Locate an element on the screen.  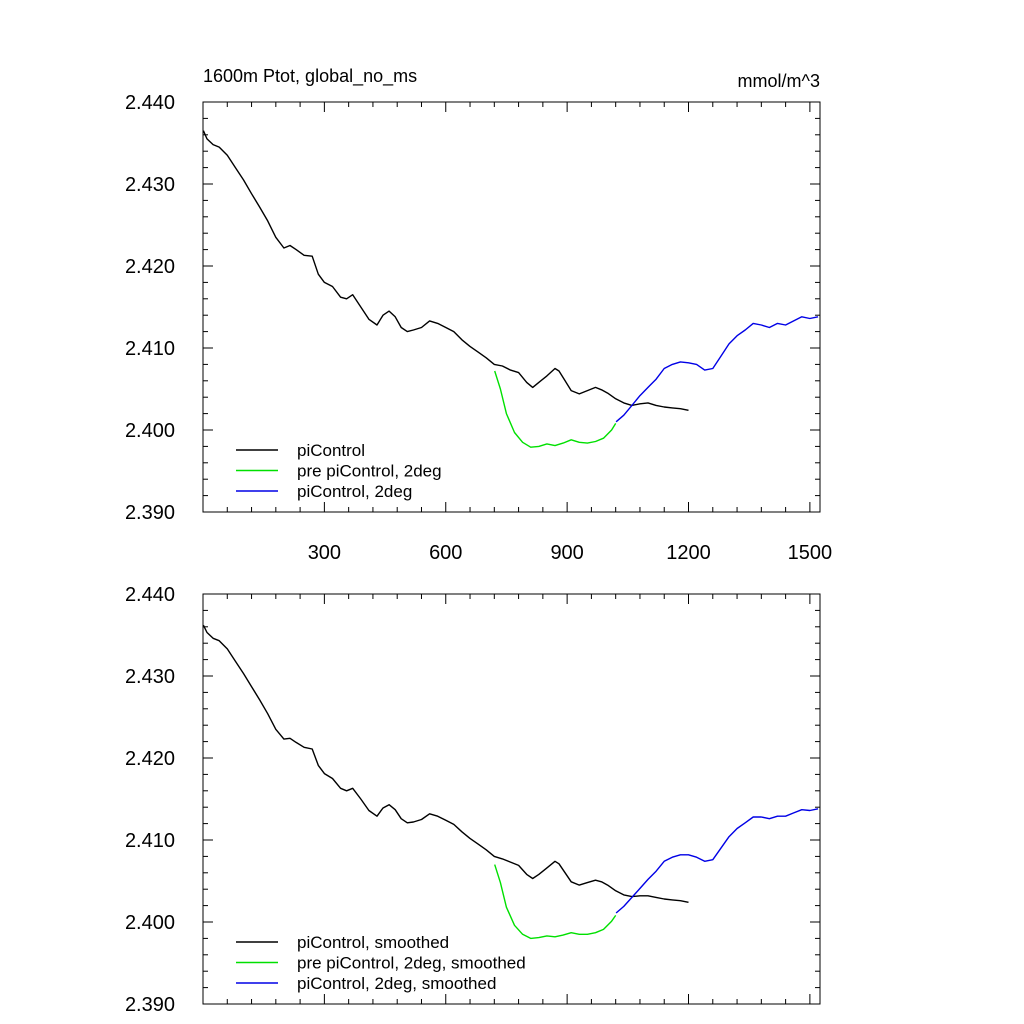
units-label: mmol/m^3 is located at coordinates (779, 81).